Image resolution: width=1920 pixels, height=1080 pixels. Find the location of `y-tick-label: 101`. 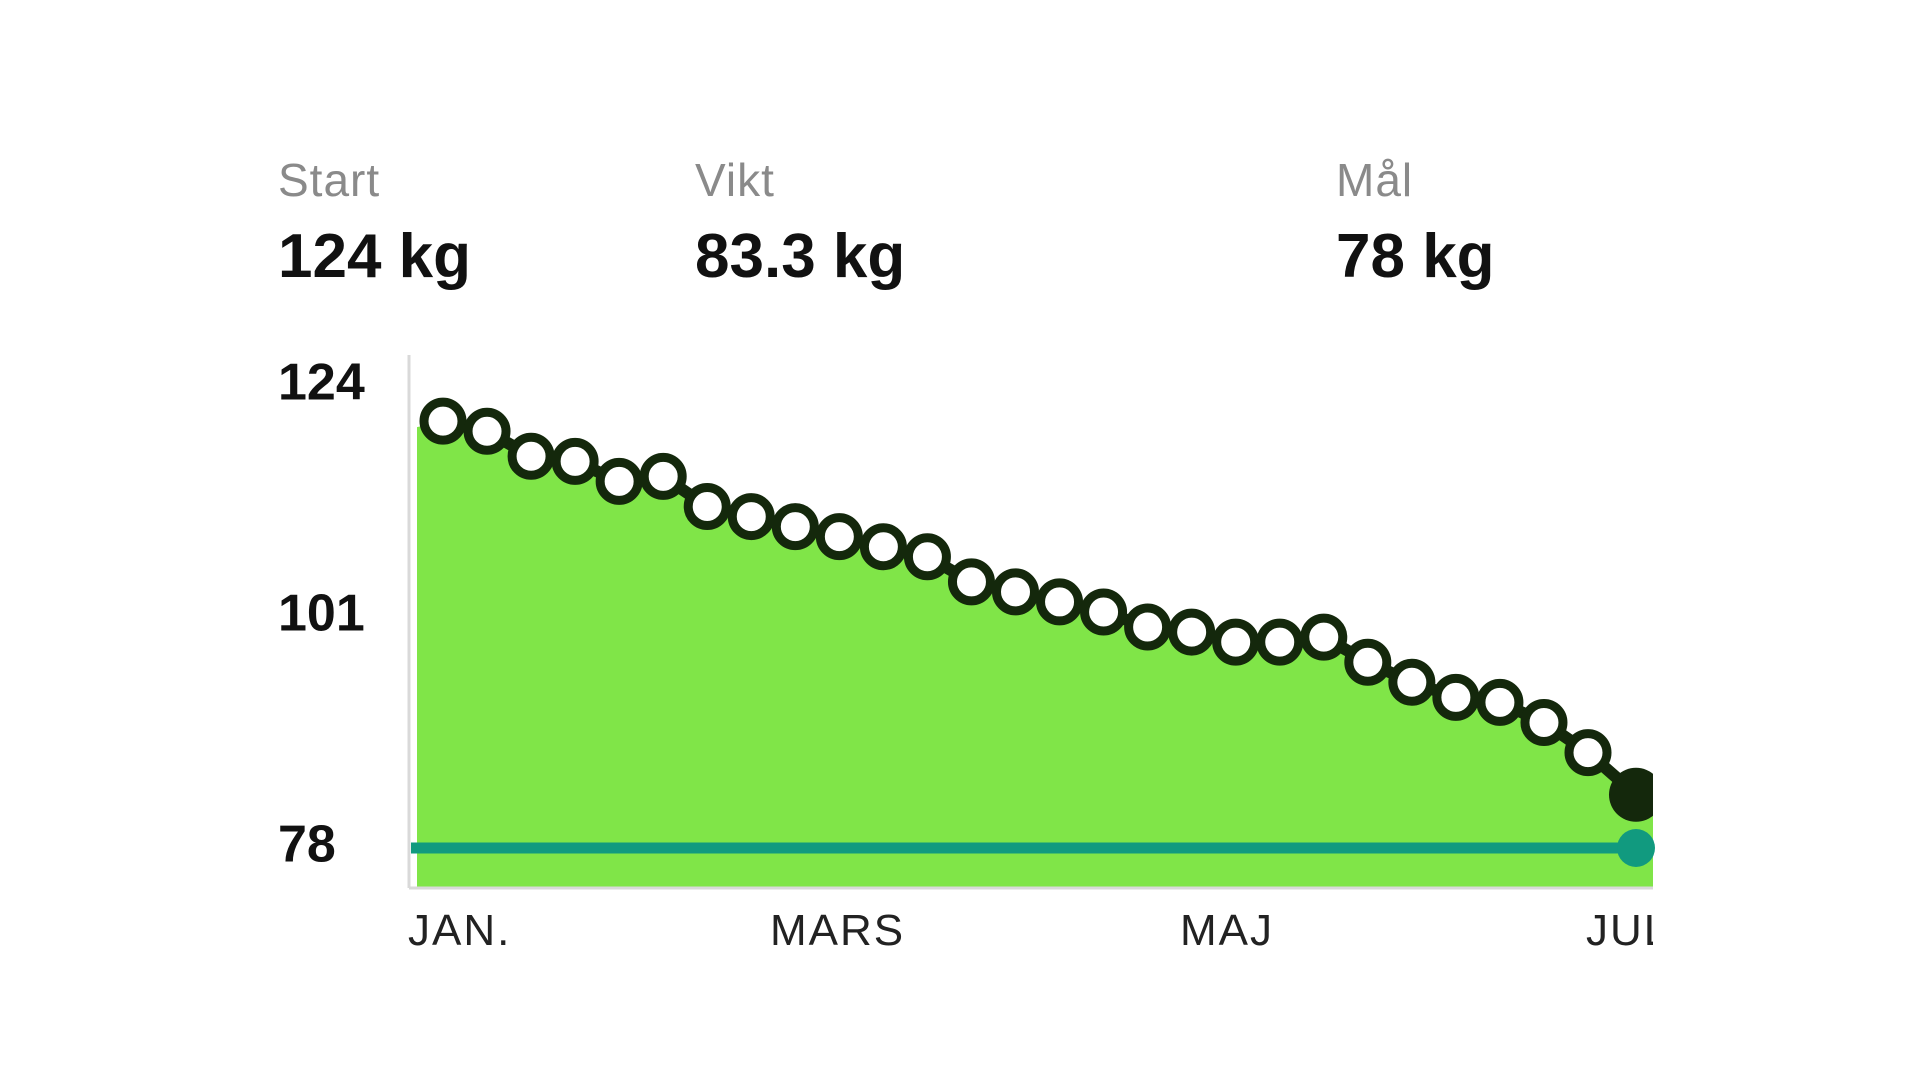

y-tick-label: 101 is located at coordinates (321, 614).